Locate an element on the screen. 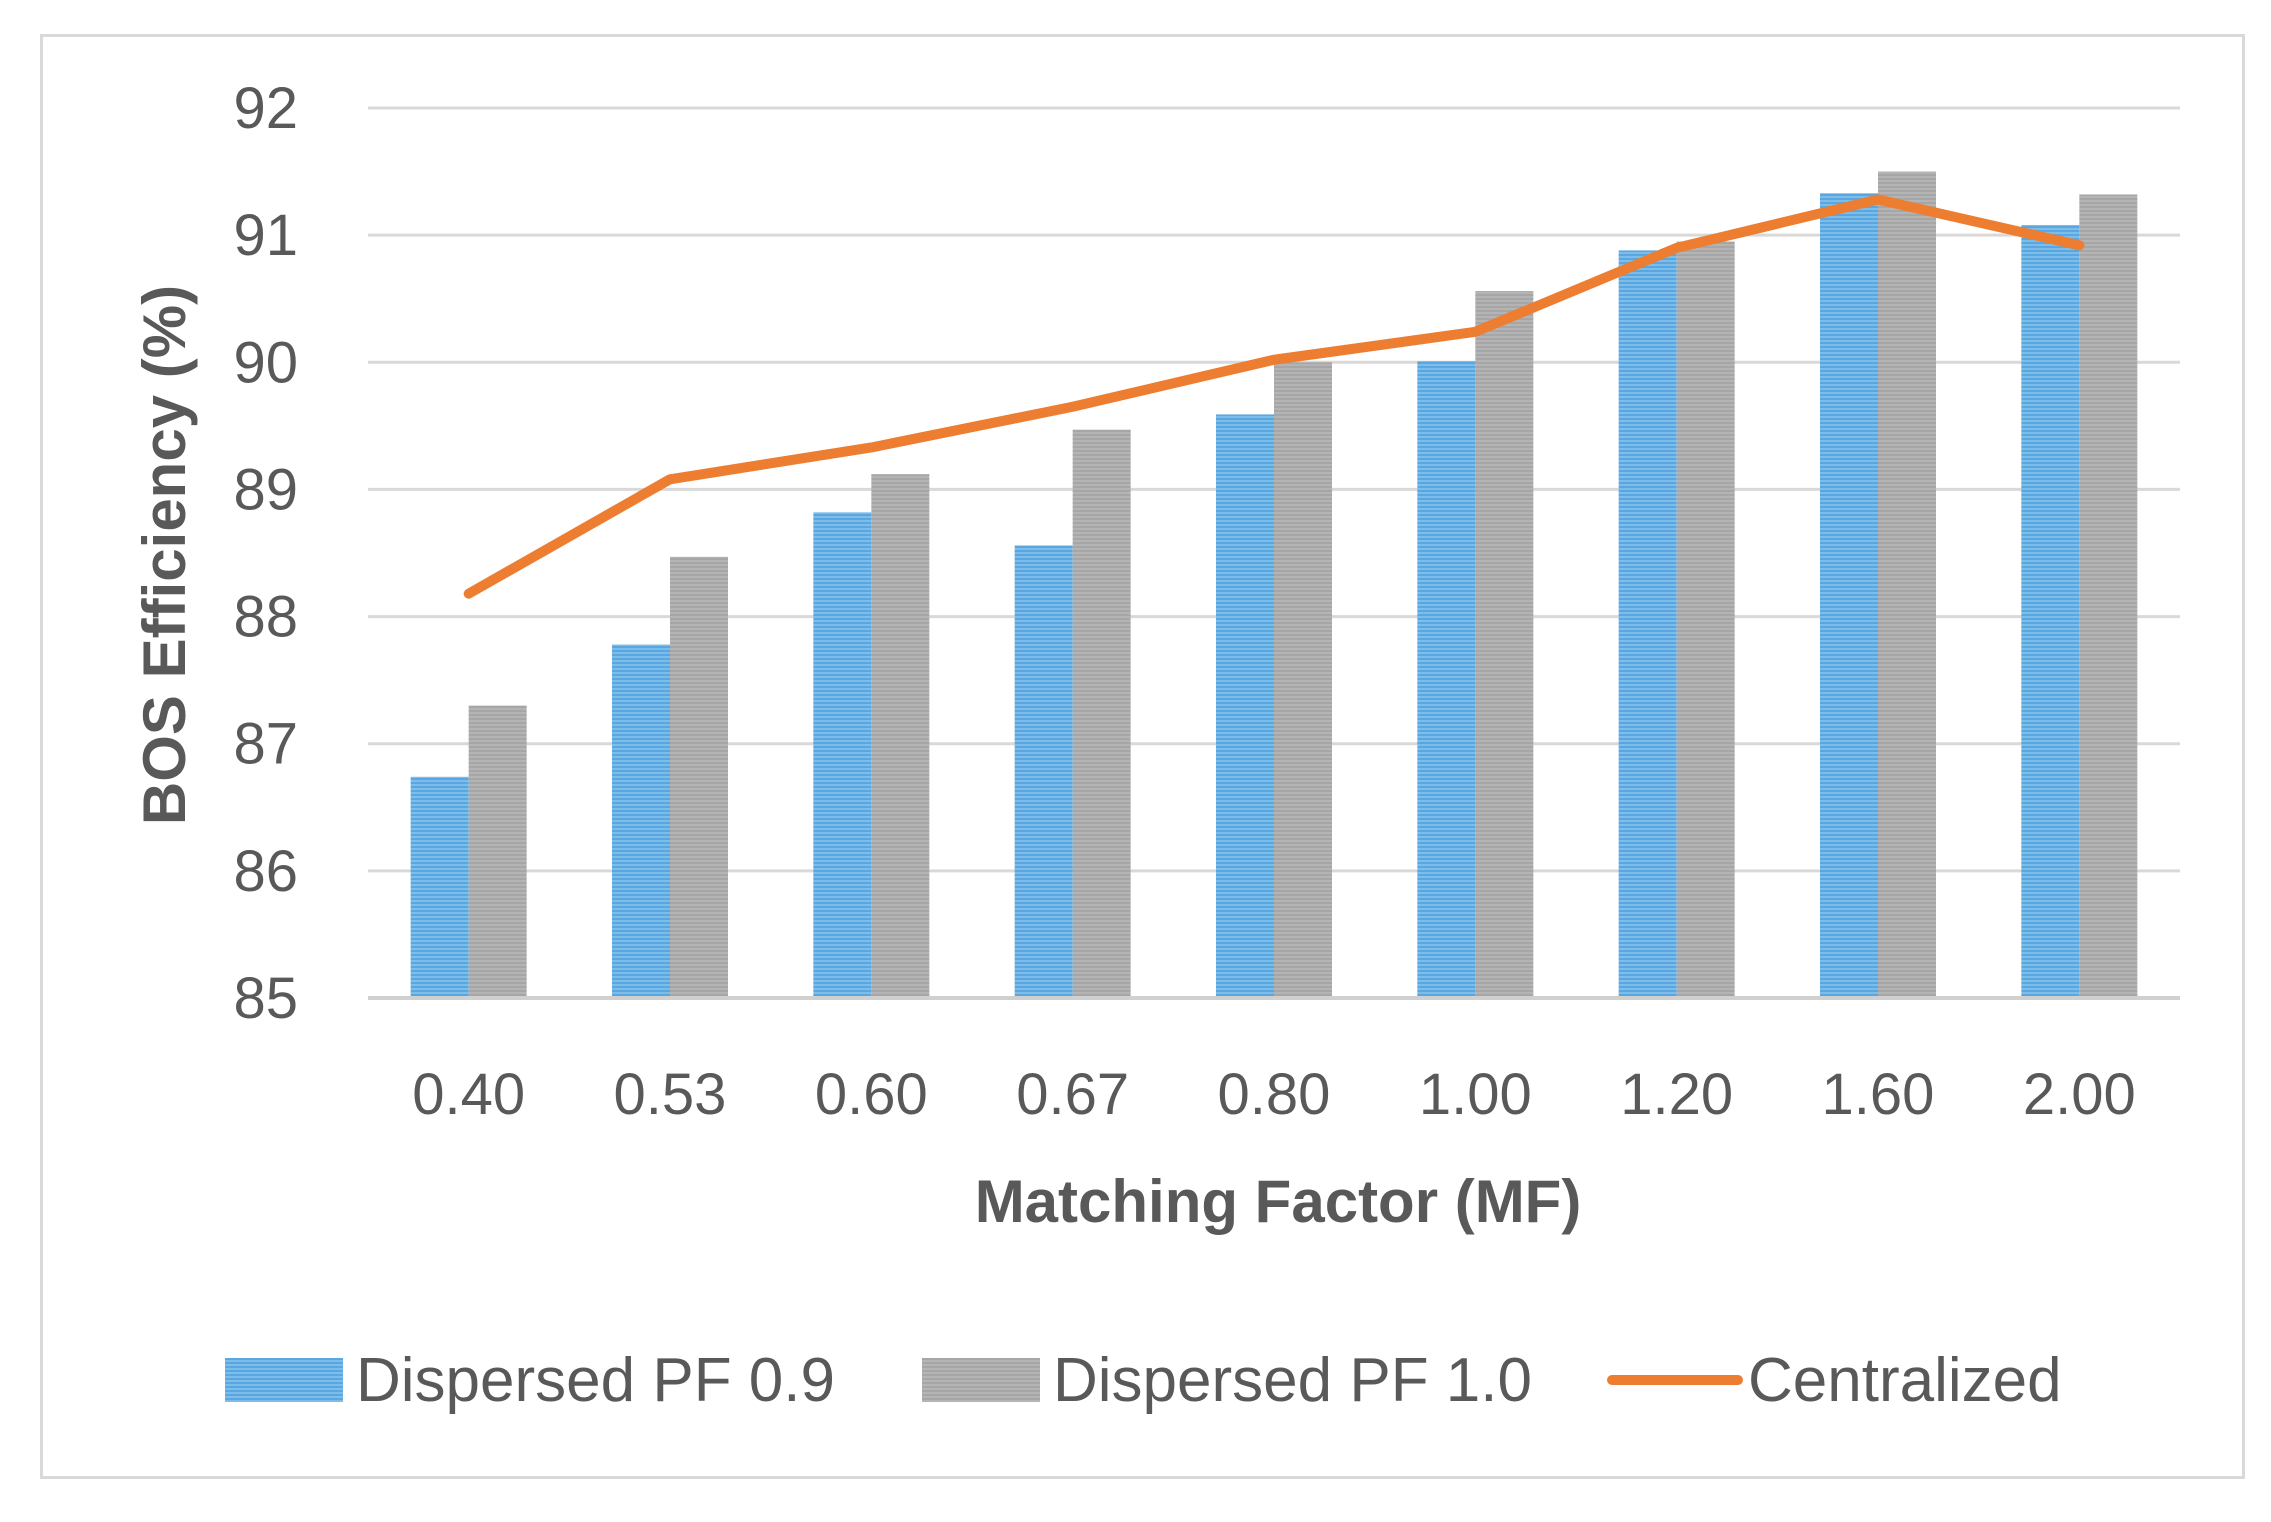 The width and height of the screenshot is (2271, 1522). y-tick-label: 90 is located at coordinates (265, 362).